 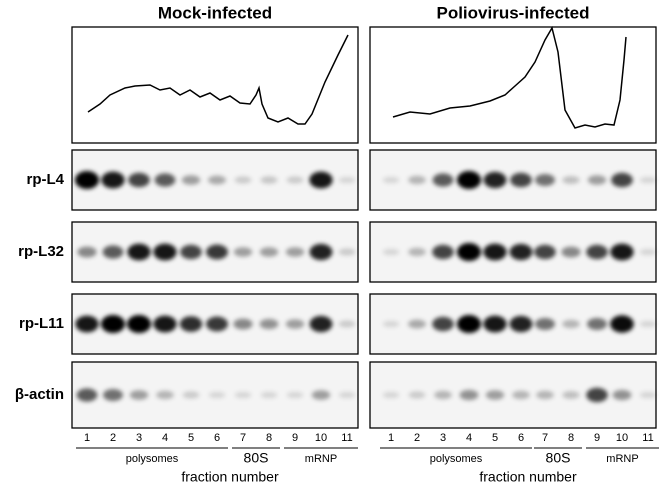 I want to click on row-label: rp-L4, so click(x=46, y=179).